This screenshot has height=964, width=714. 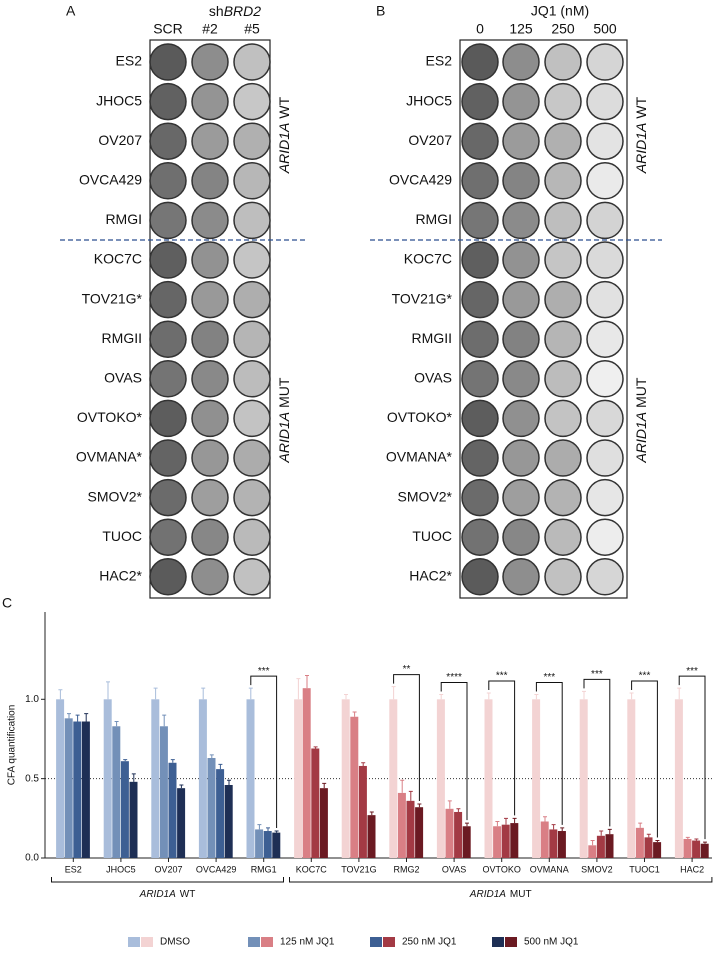 I want to click on row-label: RMGII, so click(x=122, y=338).